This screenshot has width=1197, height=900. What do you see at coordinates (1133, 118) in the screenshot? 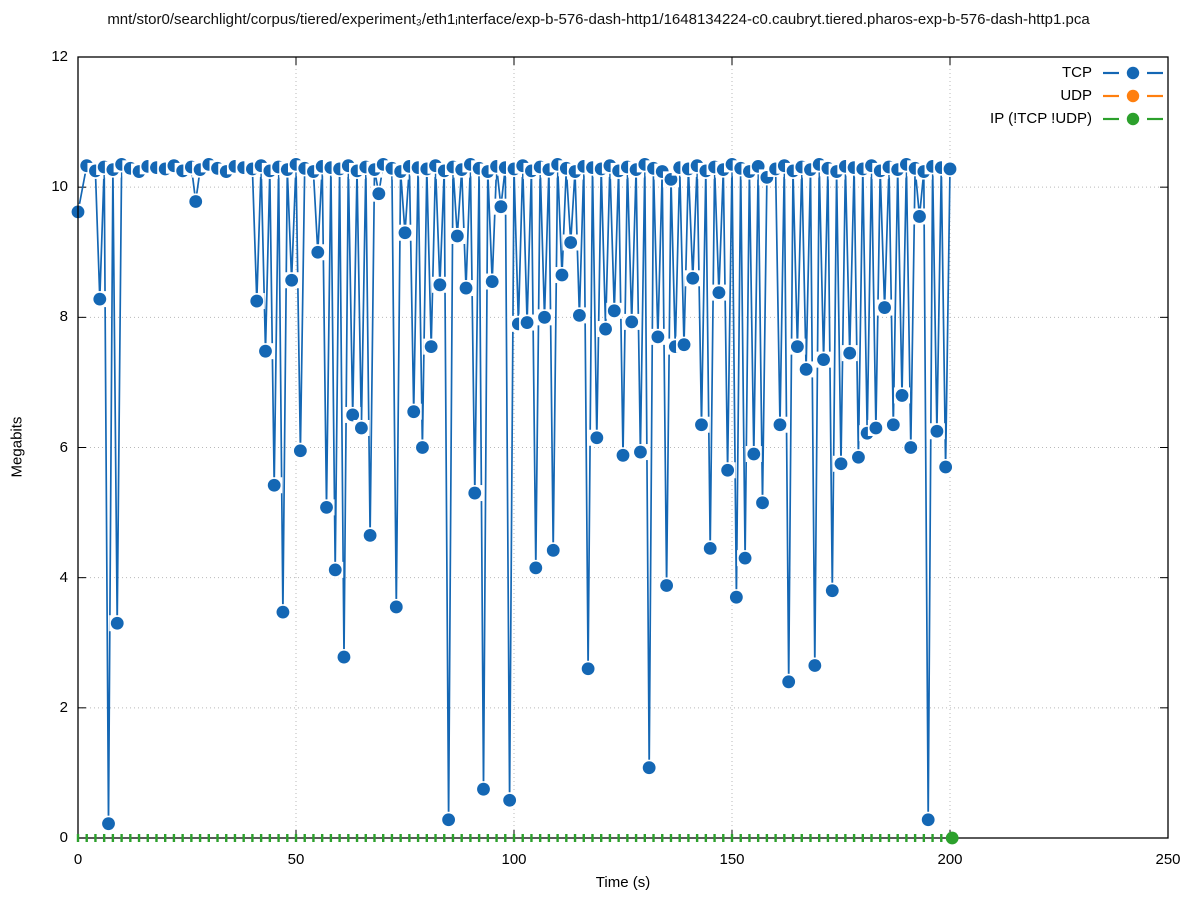
I see `legend-sample-ip-icon` at bounding box center [1133, 118].